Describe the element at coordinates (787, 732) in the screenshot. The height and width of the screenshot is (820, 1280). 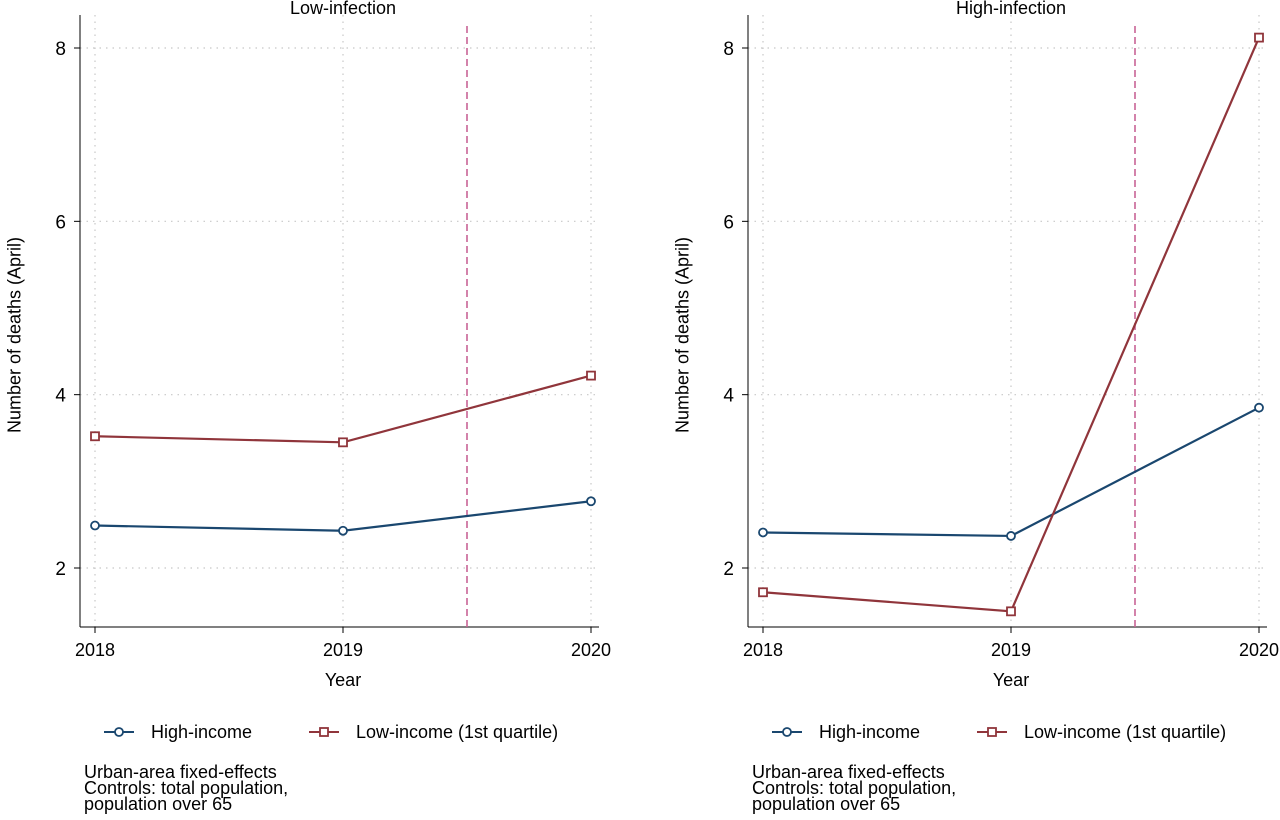
I see `panel-right-legend-high-income-swatch-marker` at that location.